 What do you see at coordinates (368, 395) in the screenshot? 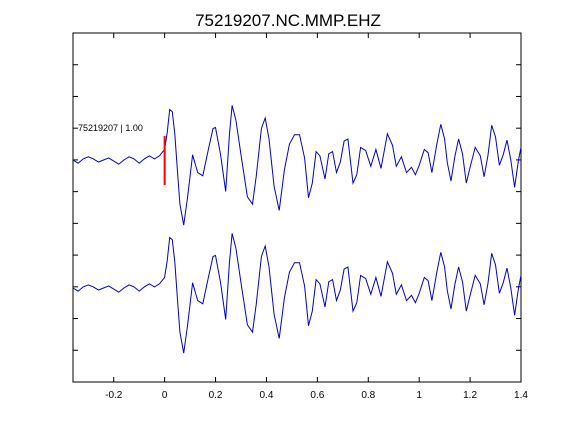
I see `x-tick-label: 0.8` at bounding box center [368, 395].